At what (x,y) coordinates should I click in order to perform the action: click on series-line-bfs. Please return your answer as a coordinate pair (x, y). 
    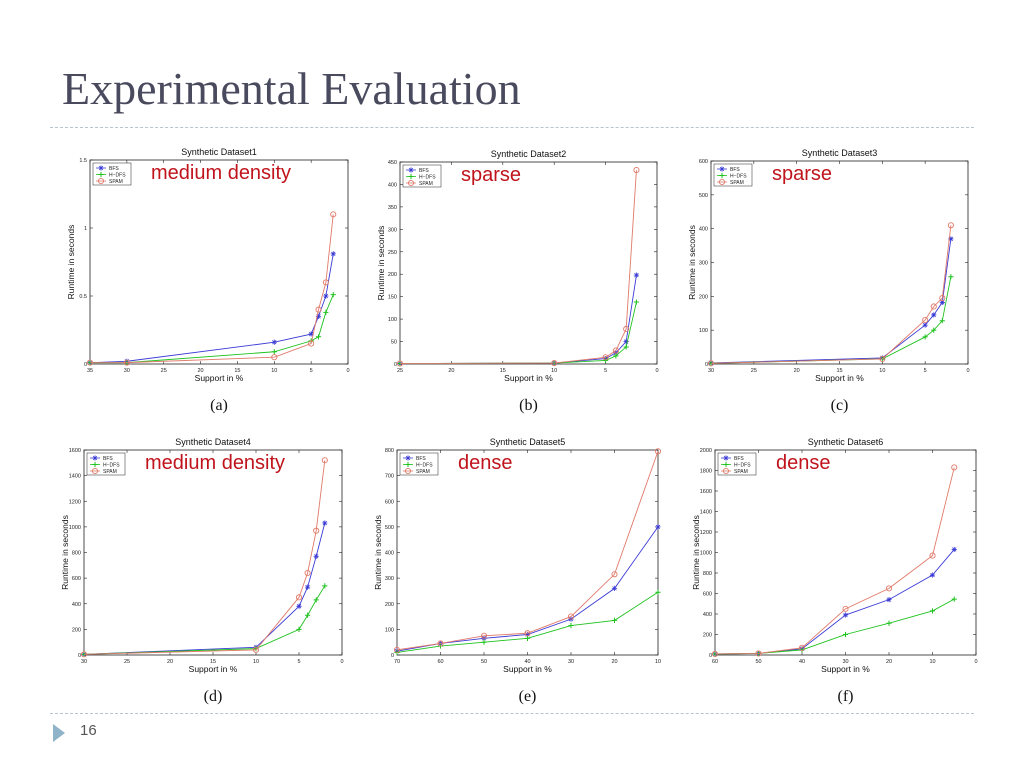
    Looking at the image, I should click on (204, 588).